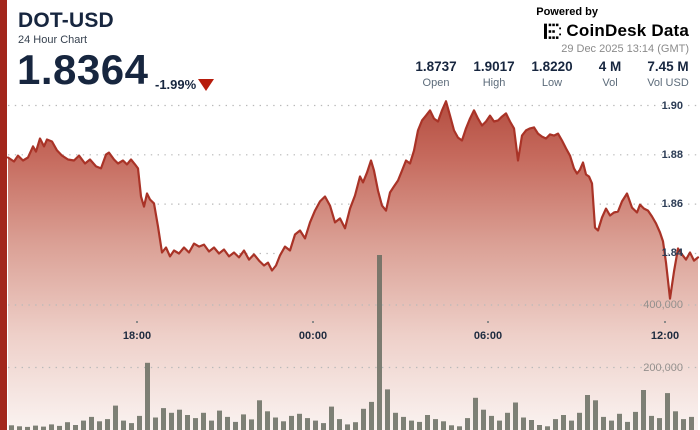 The height and width of the screenshot is (430, 700). Describe the element at coordinates (494, 66) in the screenshot. I see `high-value: 1.9017` at that location.